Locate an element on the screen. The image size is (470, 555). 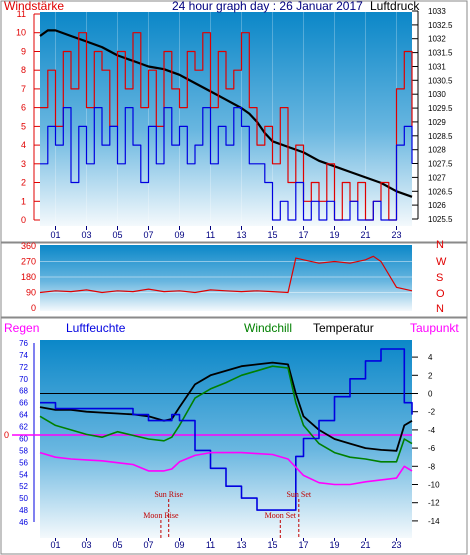
wind-tick-label: 8 is located at coordinates (23, 70).